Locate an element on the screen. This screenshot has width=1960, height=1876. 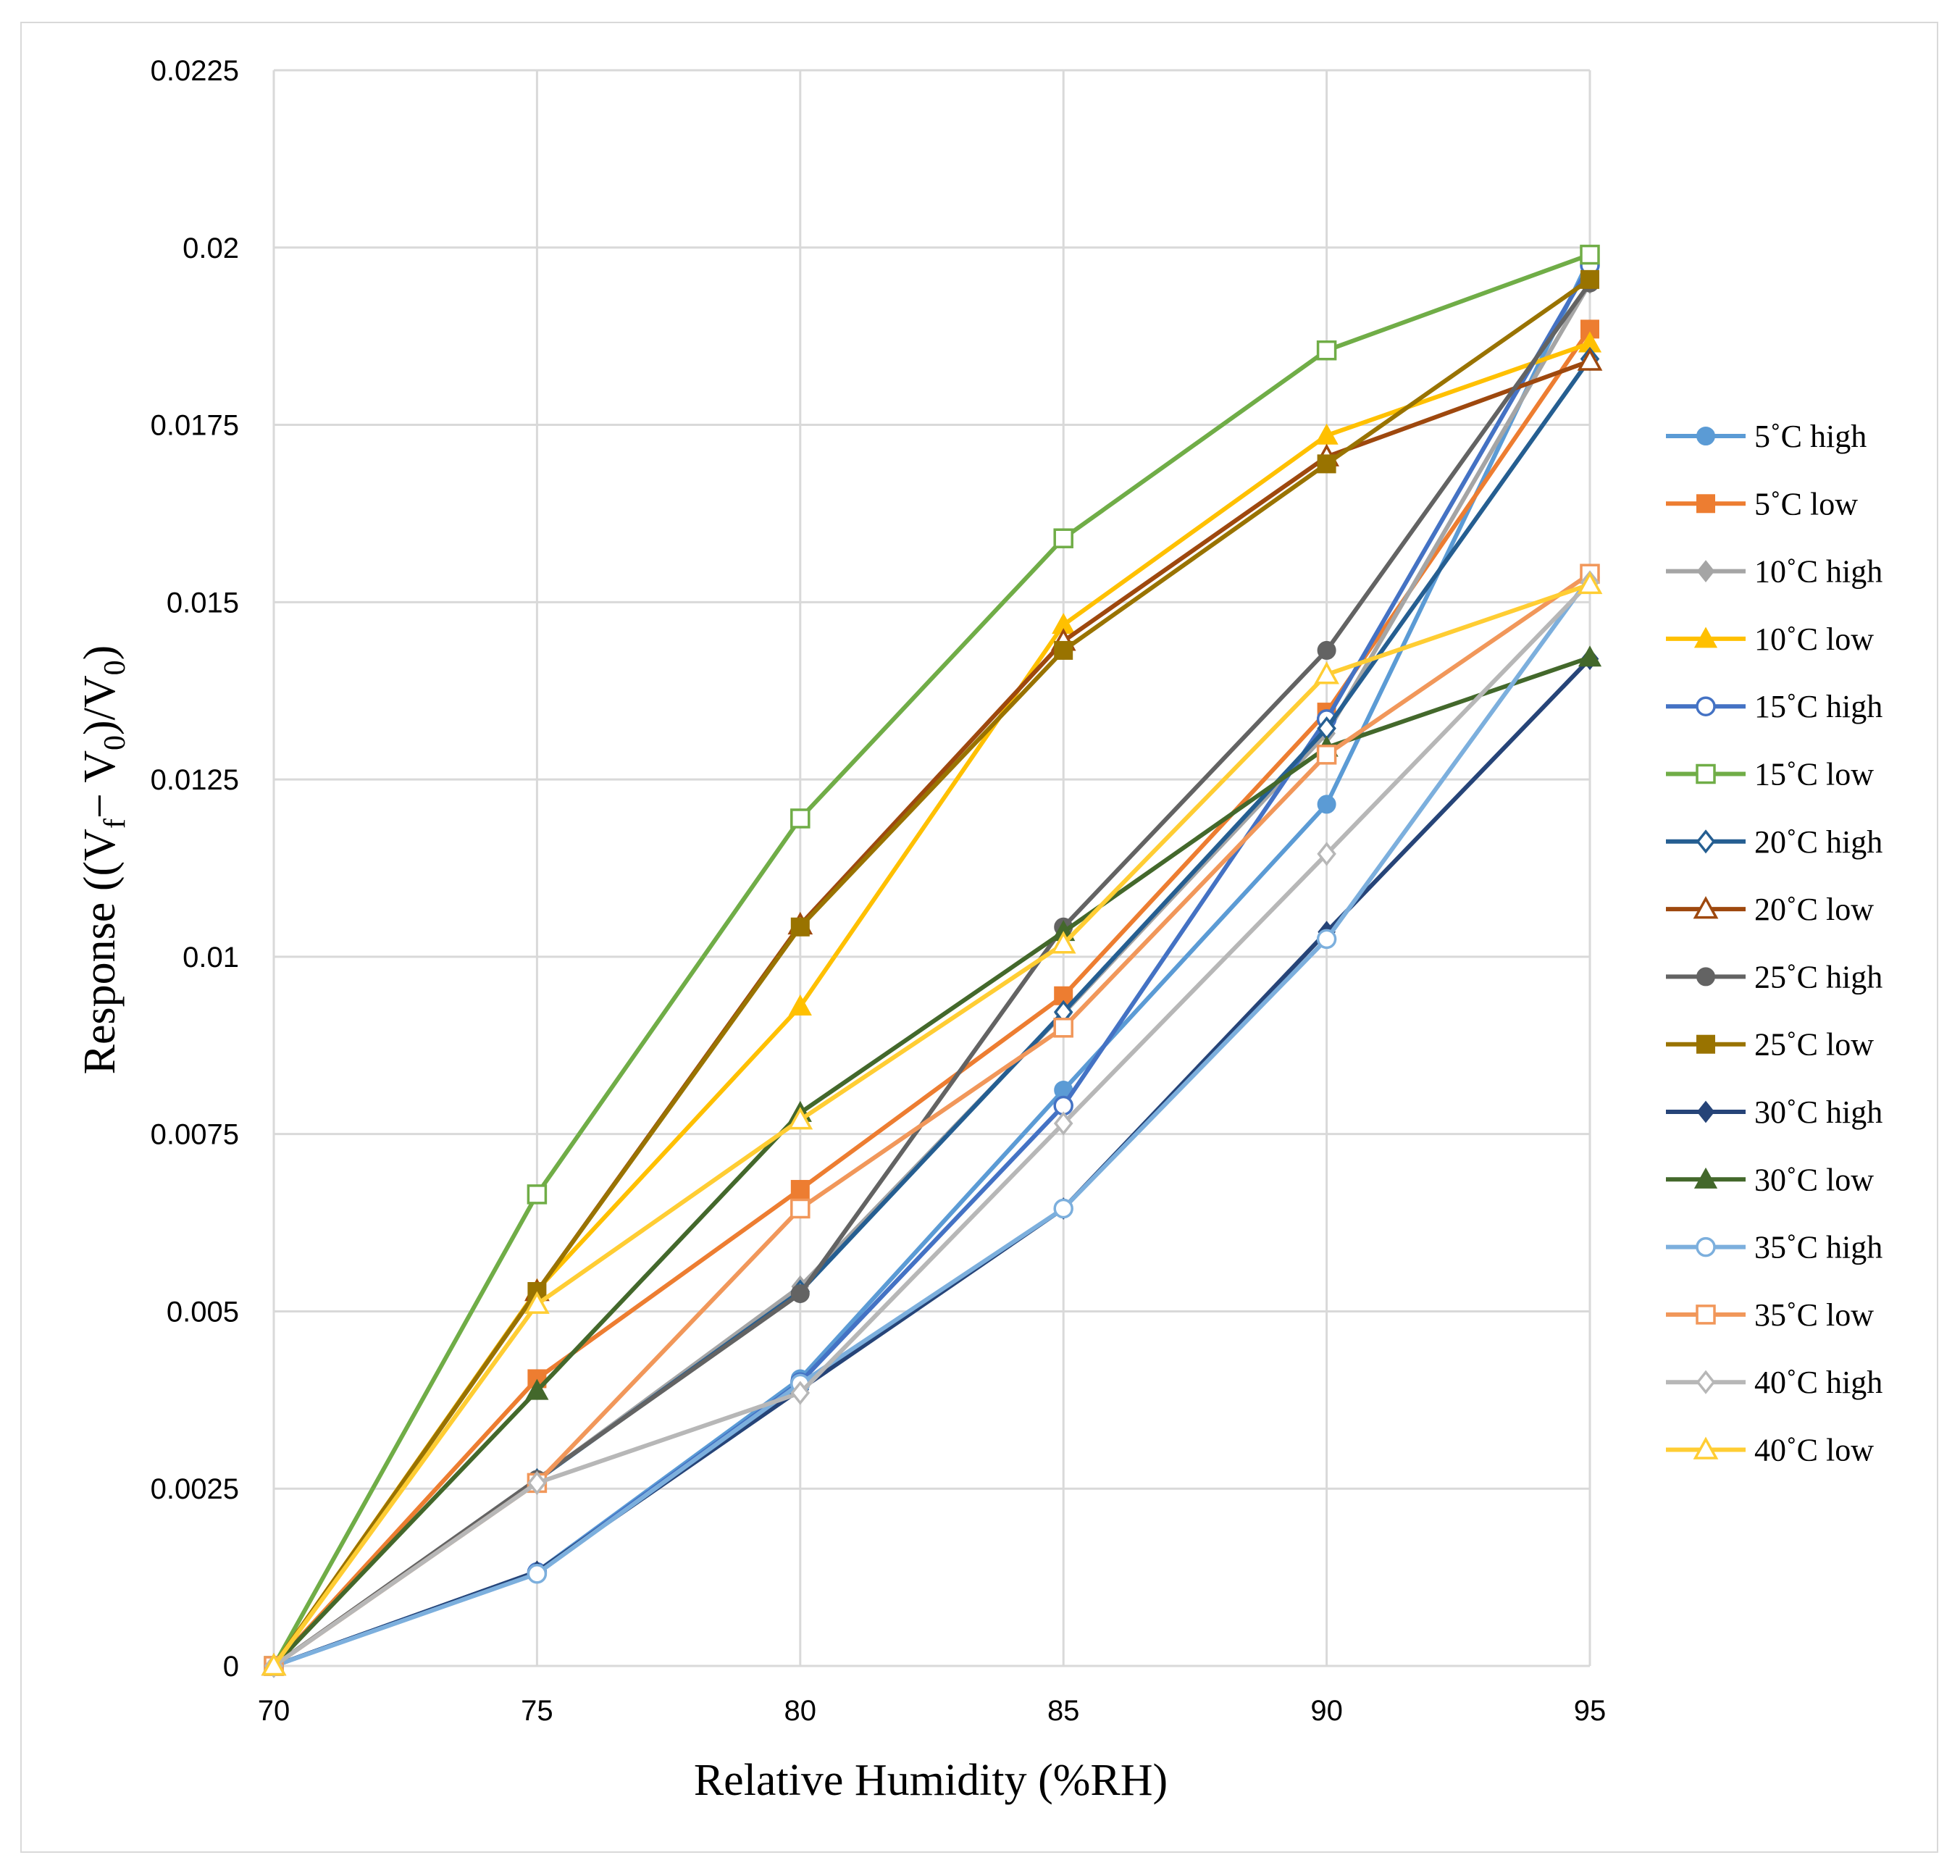
x-tick-label: 80 is located at coordinates (800, 1711).